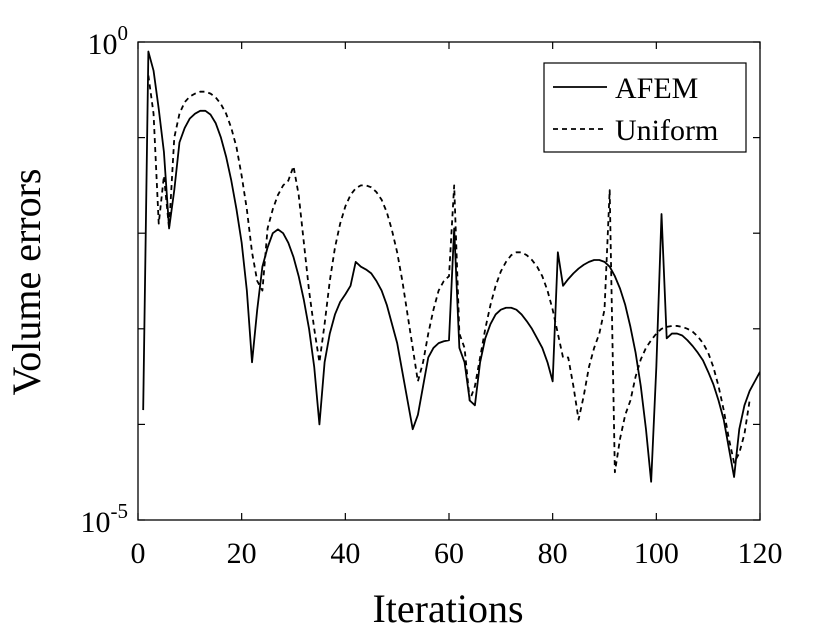 This screenshot has height=630, width=840. Describe the element at coordinates (447, 608) in the screenshot. I see `x-axis-label: Iterations` at that location.